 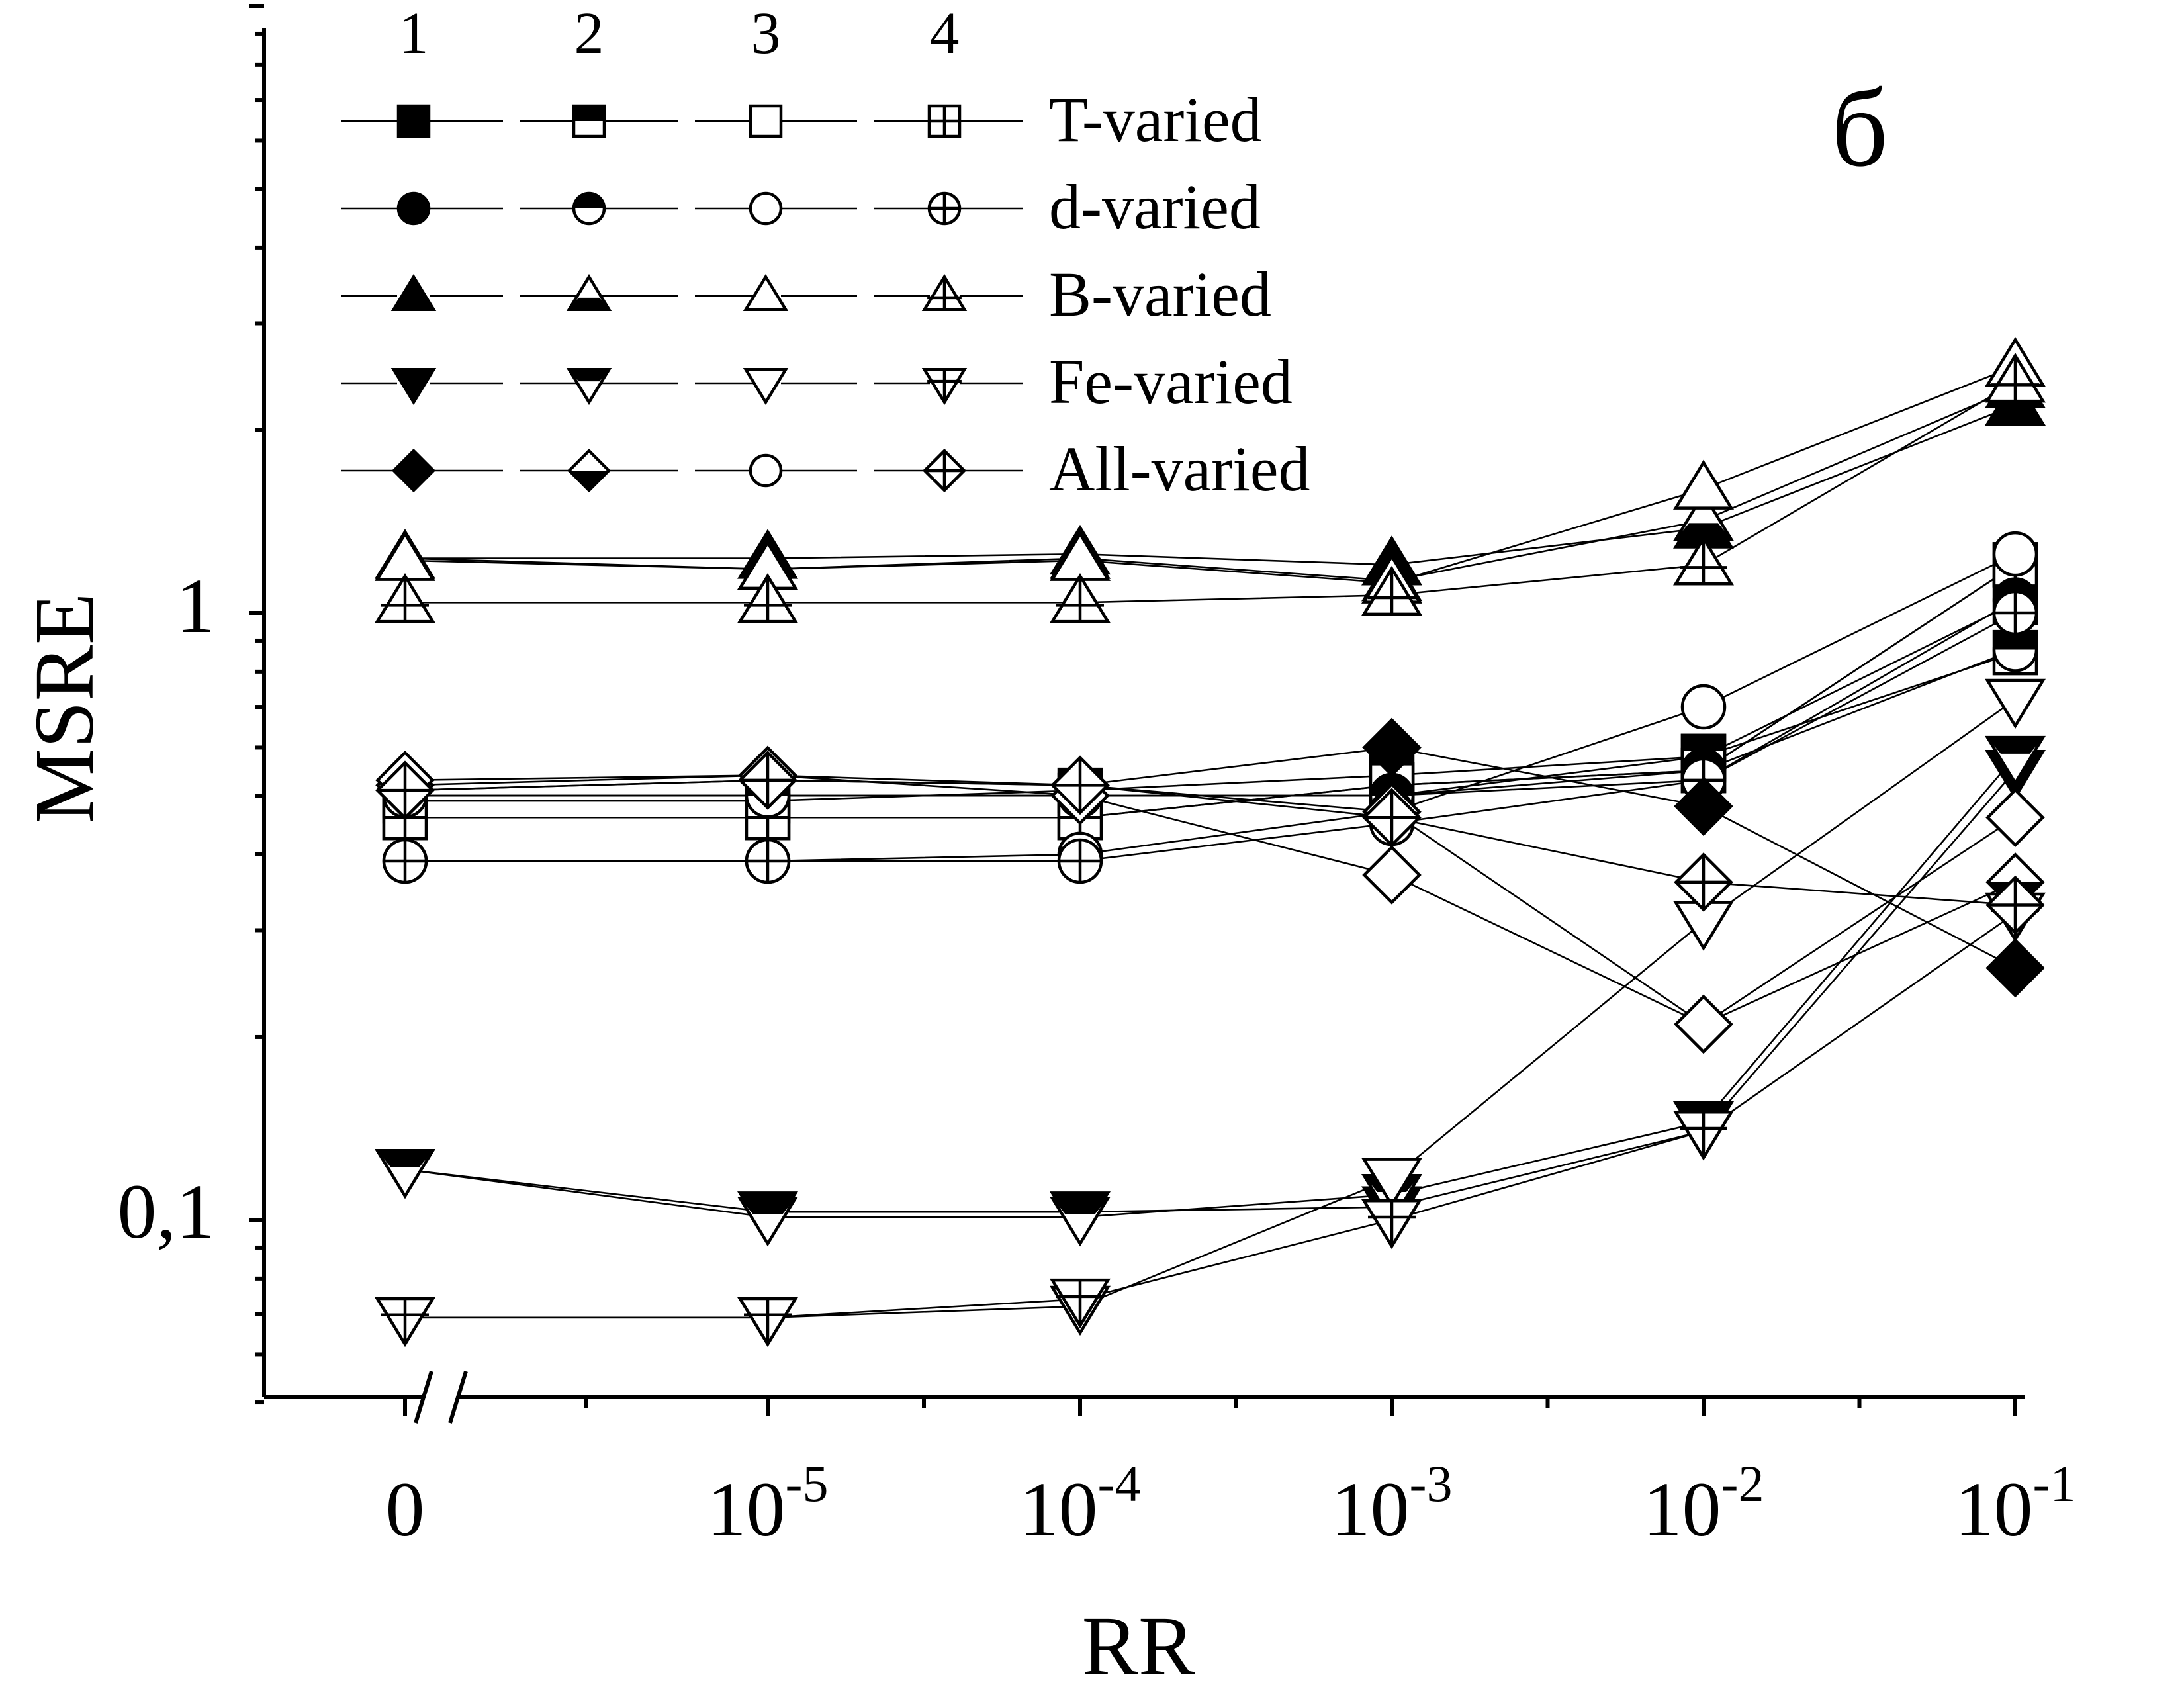 What do you see at coordinates (1160, 294) in the screenshot?
I see `legend-label: B-varied` at bounding box center [1160, 294].